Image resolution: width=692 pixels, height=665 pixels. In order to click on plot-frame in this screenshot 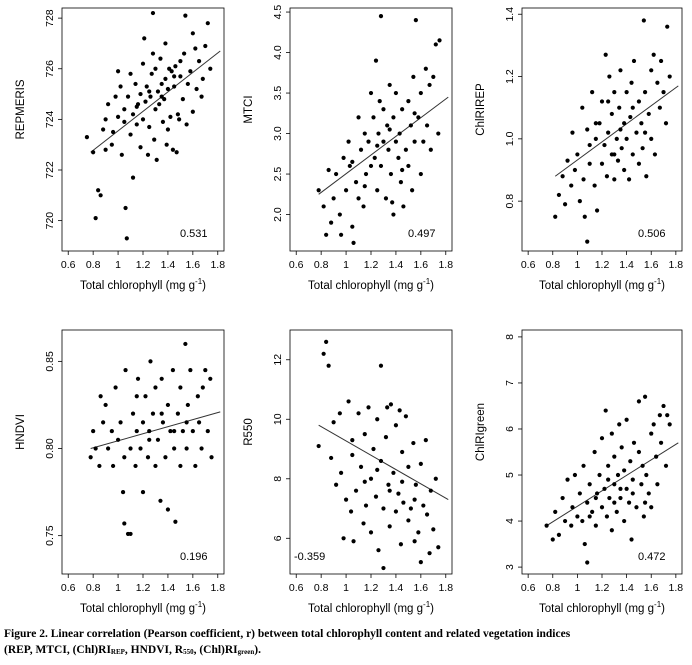, I will do `click(602, 452)`.